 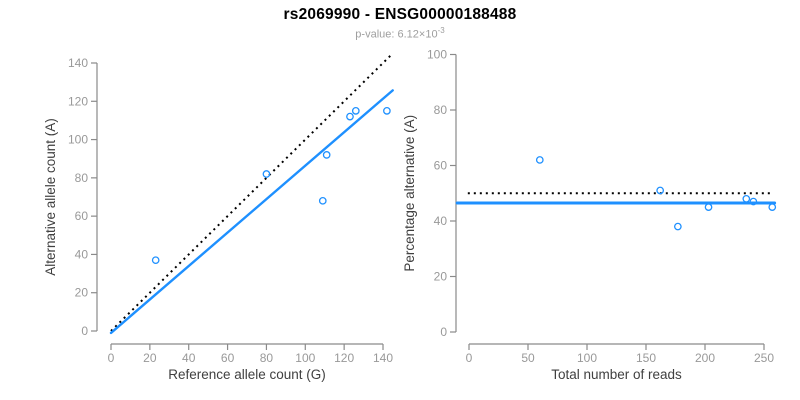 What do you see at coordinates (616, 374) in the screenshot?
I see `x-axis-title: Total number of reads` at bounding box center [616, 374].